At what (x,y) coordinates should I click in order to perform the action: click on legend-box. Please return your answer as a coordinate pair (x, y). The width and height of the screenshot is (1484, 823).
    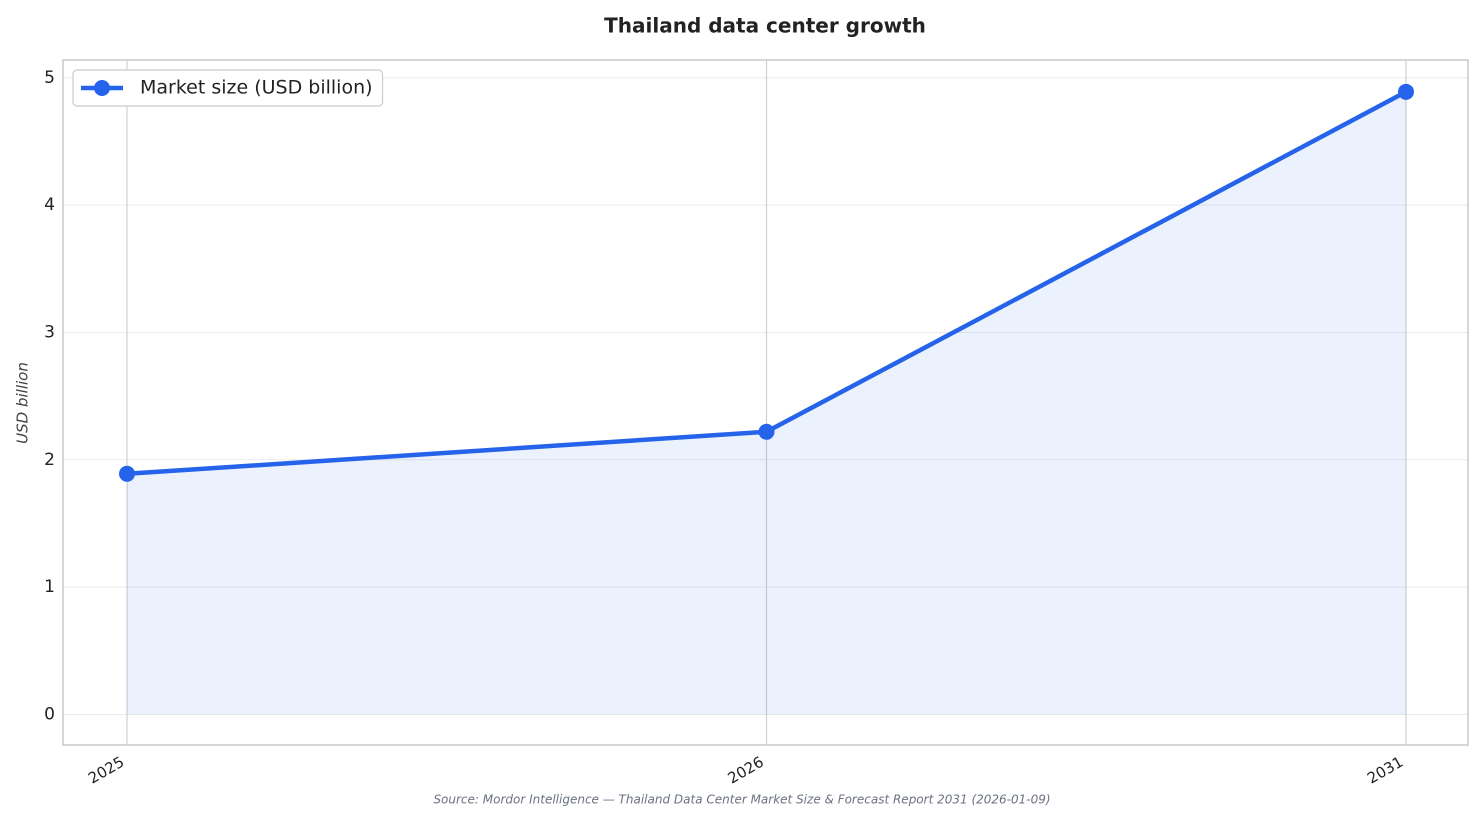
    Looking at the image, I should click on (228, 88).